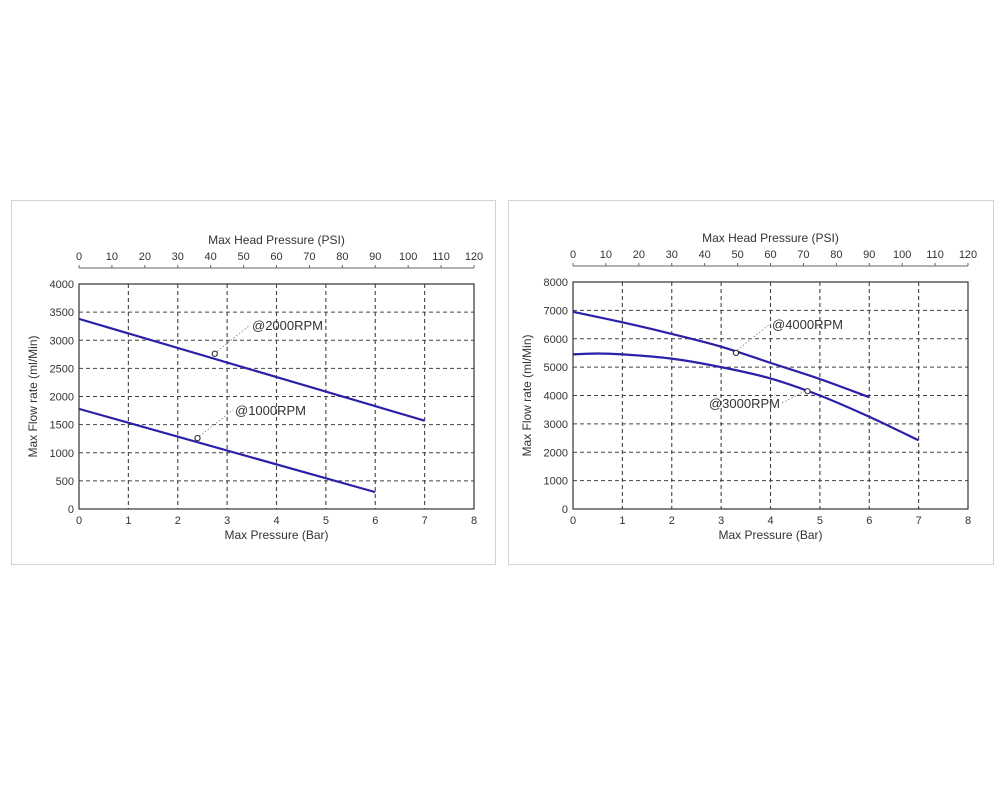  I want to click on y-tick-label: 3500, so click(62, 313).